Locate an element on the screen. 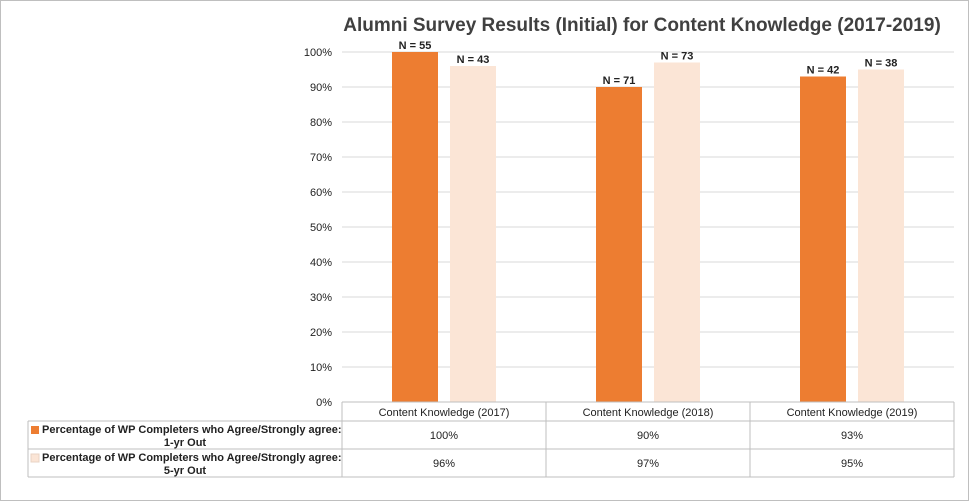 The width and height of the screenshot is (969, 501). table-cell: 97% is located at coordinates (648, 464).